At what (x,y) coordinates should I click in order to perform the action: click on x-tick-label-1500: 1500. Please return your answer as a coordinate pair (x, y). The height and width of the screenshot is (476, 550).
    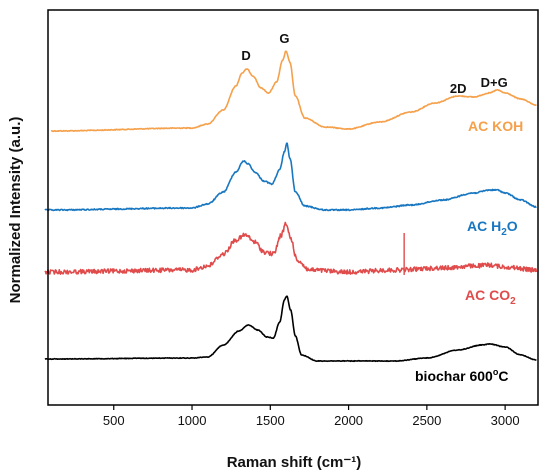
    Looking at the image, I should click on (270, 420).